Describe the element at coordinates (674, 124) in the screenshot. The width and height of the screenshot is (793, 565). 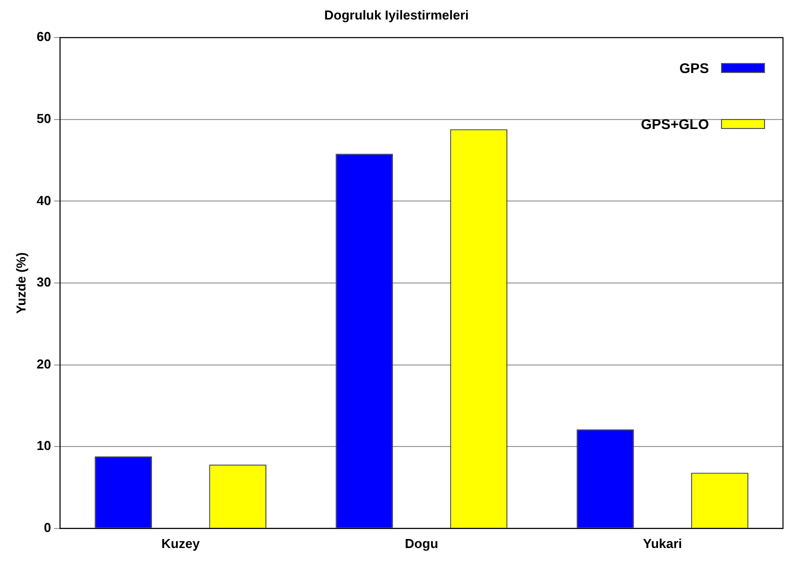
I see `legend-label: GPS+GLO` at that location.